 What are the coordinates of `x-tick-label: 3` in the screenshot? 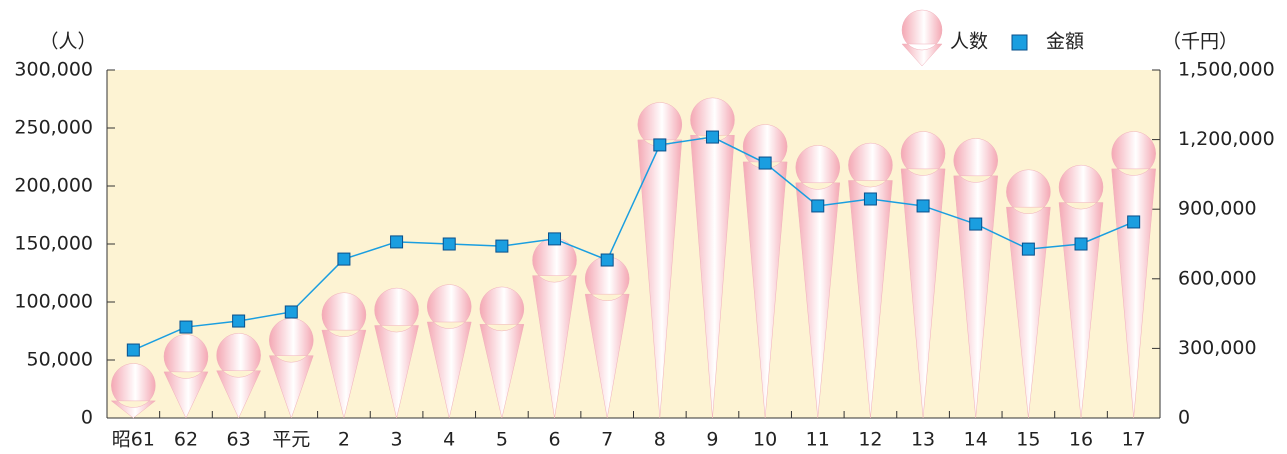 It's located at (397, 440).